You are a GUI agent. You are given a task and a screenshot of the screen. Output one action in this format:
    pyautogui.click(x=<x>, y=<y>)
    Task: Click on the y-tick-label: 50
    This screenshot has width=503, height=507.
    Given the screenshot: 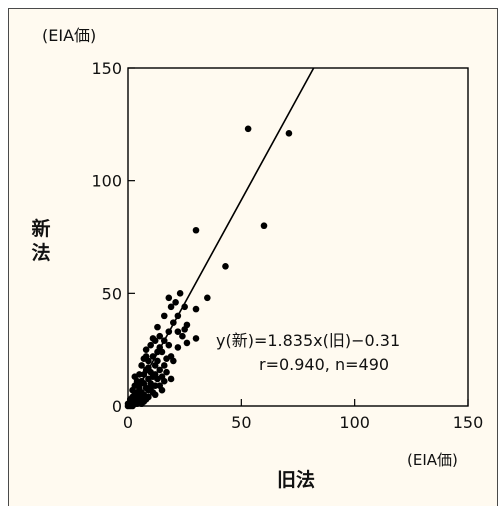 What is the action you would take?
    pyautogui.click(x=112, y=293)
    